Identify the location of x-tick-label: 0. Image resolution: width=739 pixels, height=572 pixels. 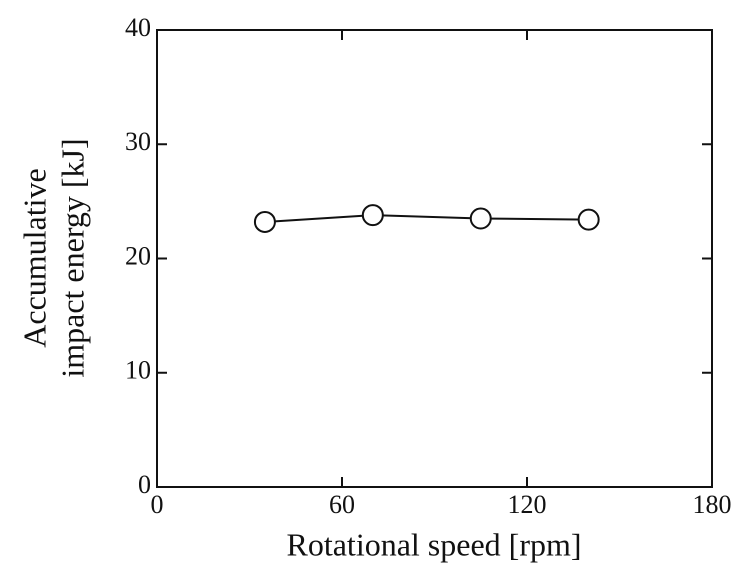
(157, 504).